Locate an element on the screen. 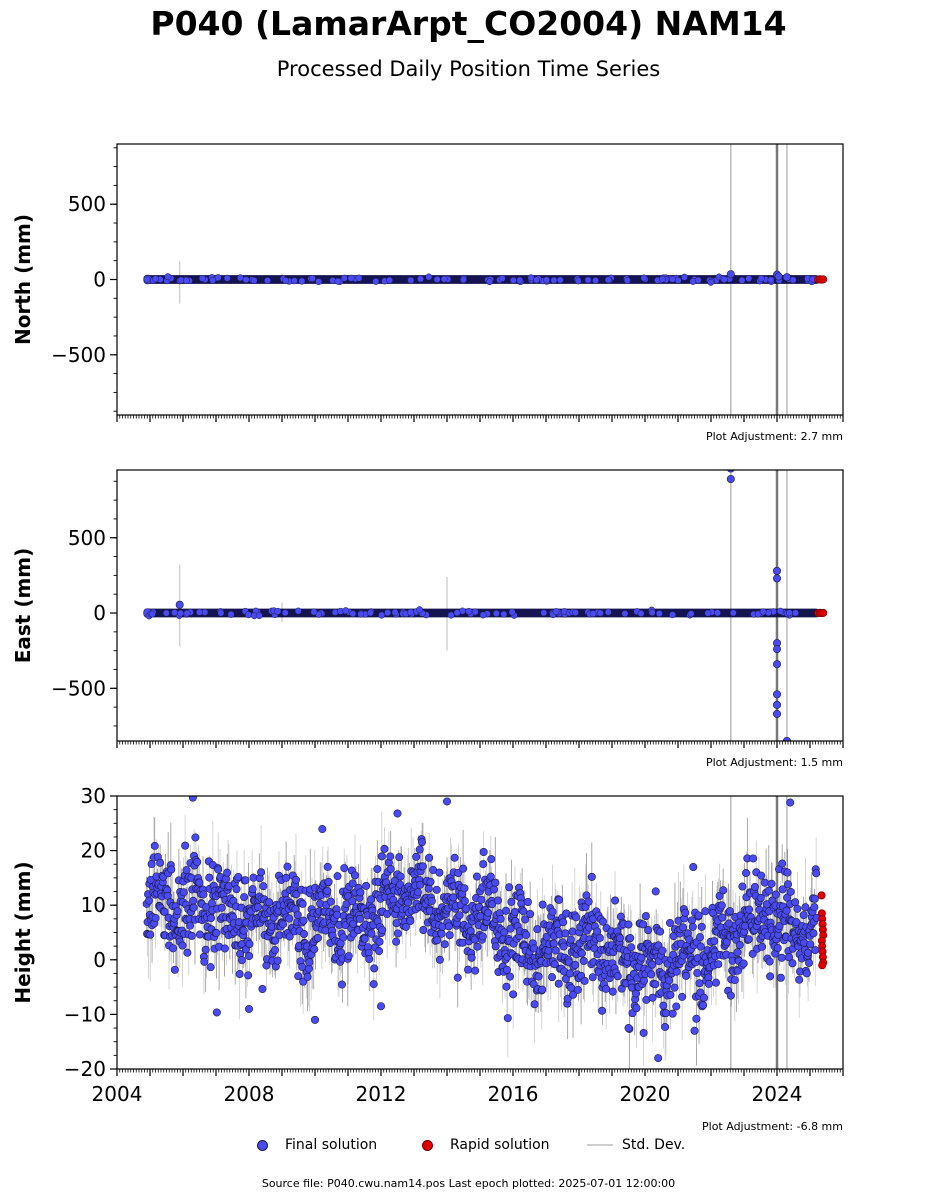  rapid-point is located at coordinates (821, 895).